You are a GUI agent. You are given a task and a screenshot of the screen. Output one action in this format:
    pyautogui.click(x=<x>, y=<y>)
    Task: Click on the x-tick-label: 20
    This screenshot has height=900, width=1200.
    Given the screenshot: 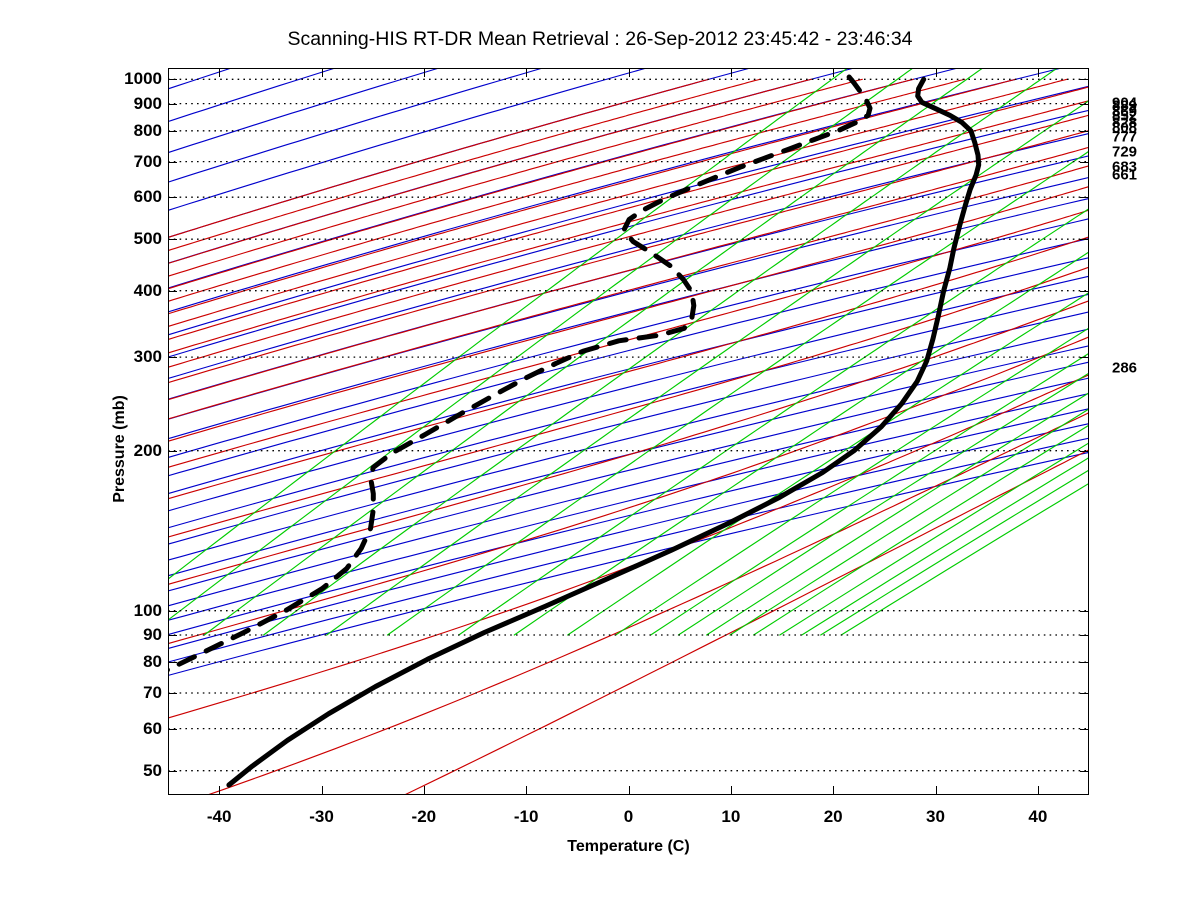 What is the action you would take?
    pyautogui.click(x=833, y=816)
    